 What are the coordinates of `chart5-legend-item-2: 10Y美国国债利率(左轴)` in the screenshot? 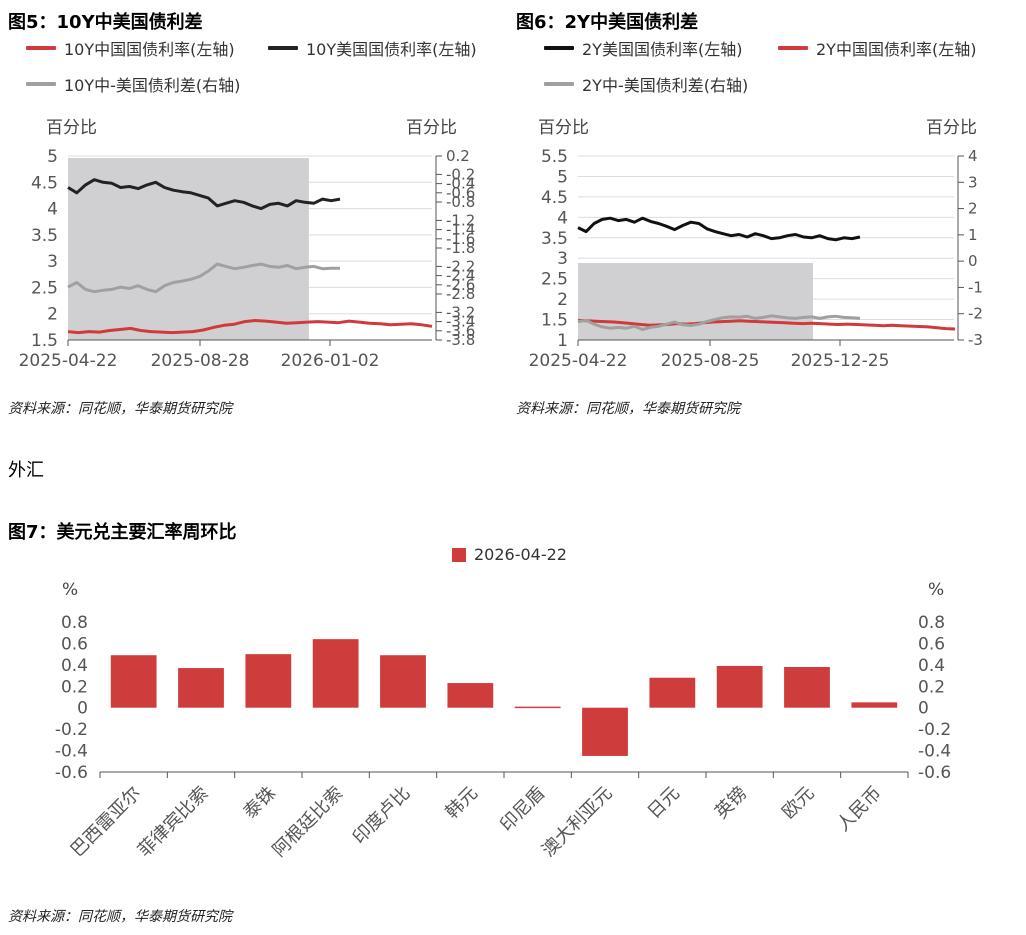 It's located at (372, 48).